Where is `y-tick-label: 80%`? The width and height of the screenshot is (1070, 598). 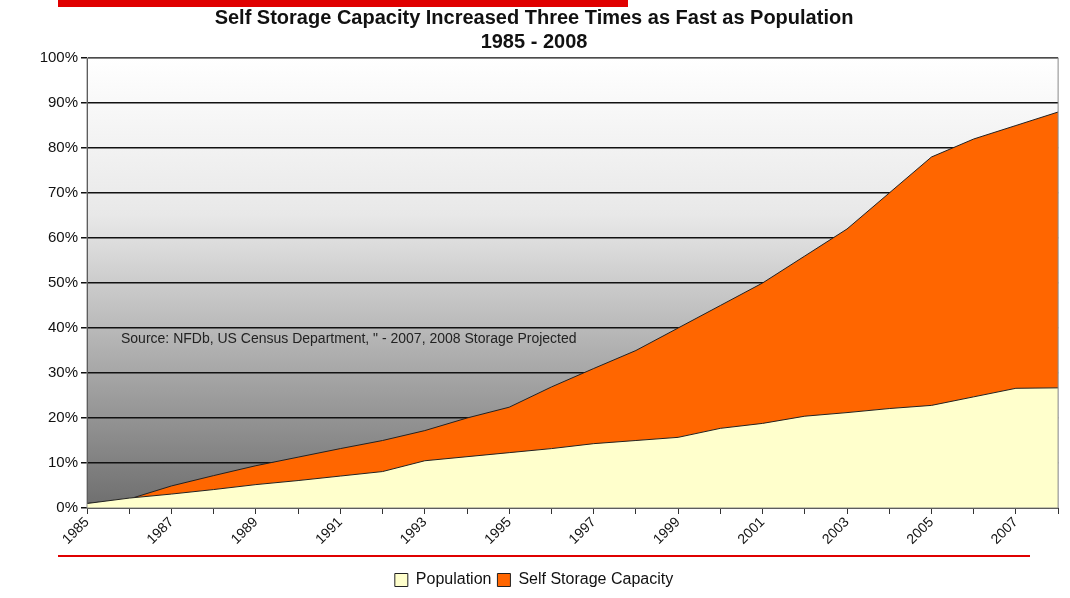 y-tick-label: 80% is located at coordinates (62, 147).